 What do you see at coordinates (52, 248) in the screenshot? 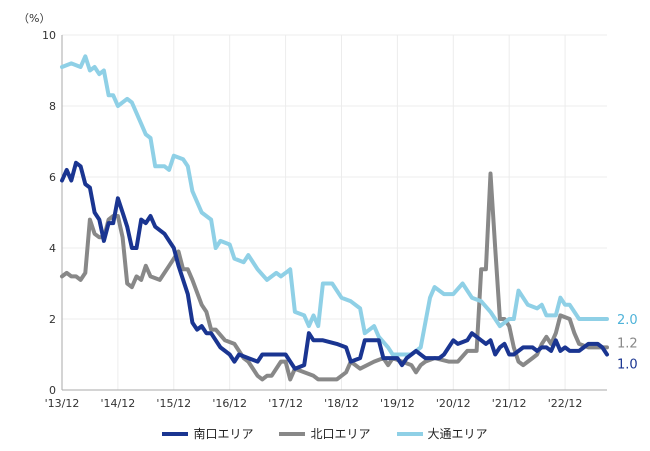
I see `y-tick-label: 4` at bounding box center [52, 248].